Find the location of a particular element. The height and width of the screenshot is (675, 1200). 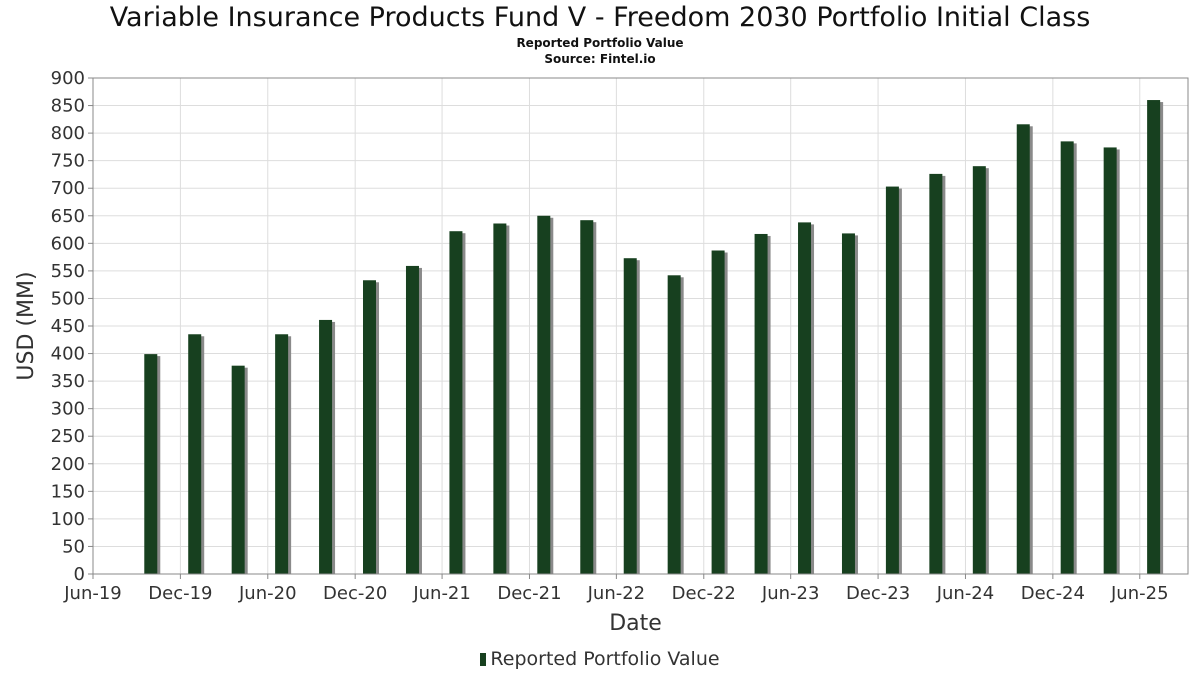

y-tick-label: 350 is located at coordinates (68, 381).